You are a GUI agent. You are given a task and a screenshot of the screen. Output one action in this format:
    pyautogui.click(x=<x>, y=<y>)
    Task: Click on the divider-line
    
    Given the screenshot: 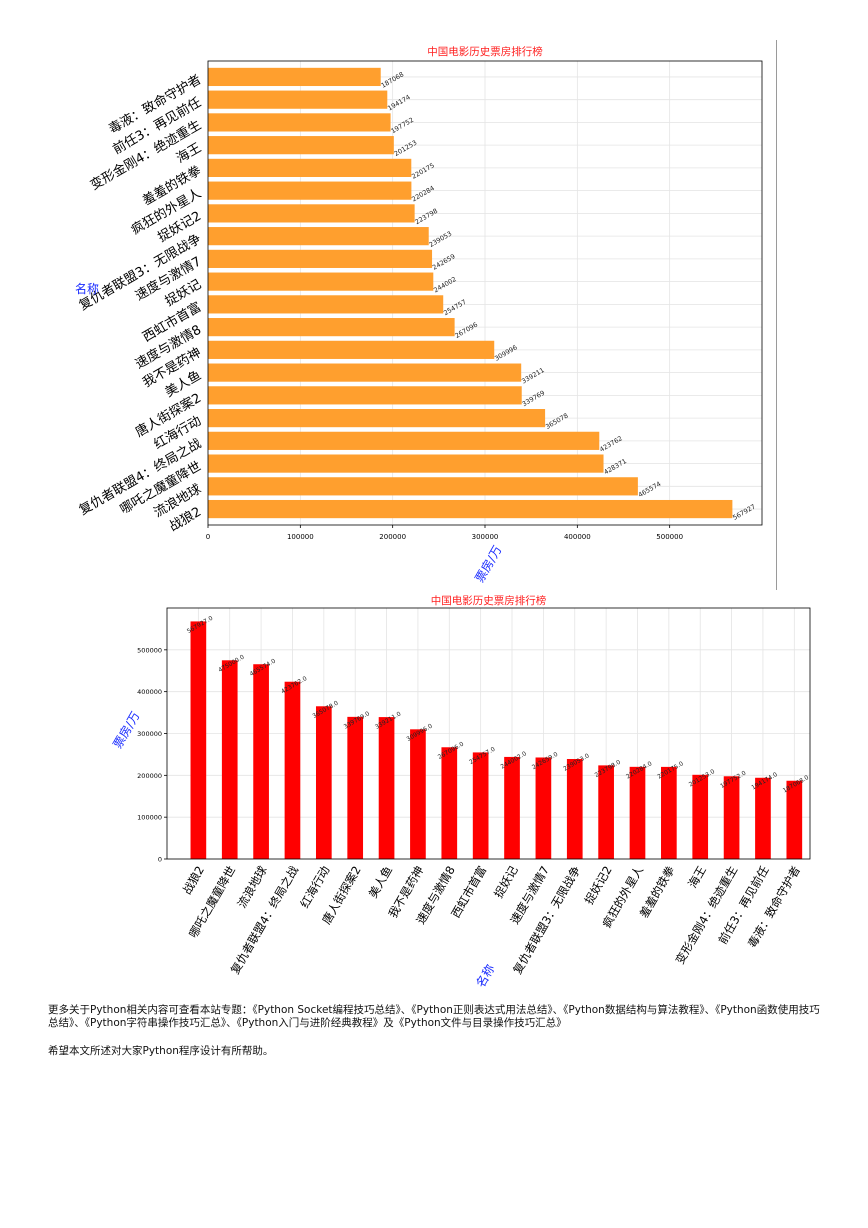 What is the action you would take?
    pyautogui.click(x=776, y=315)
    